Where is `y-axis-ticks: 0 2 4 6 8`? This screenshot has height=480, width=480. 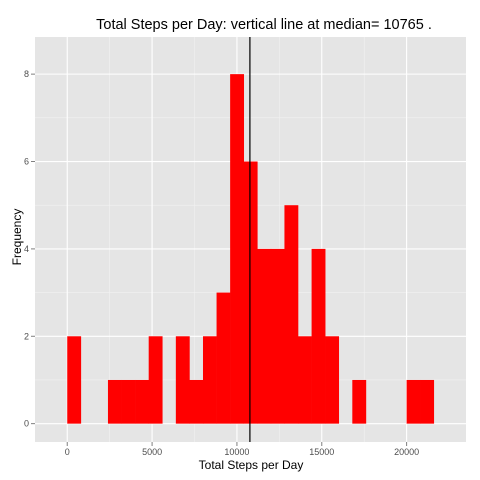
y-axis-ticks: 0 2 4 6 8 is located at coordinates (29, 249).